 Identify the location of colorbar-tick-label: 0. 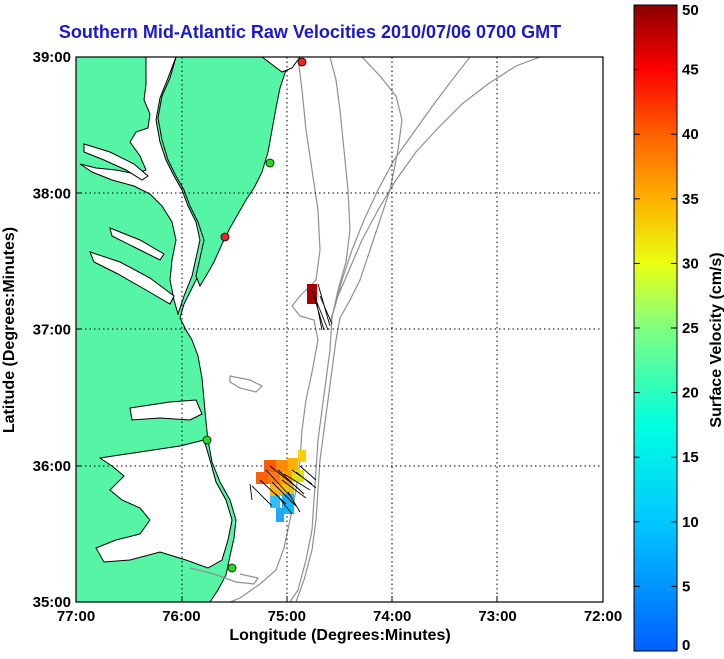
(686, 645).